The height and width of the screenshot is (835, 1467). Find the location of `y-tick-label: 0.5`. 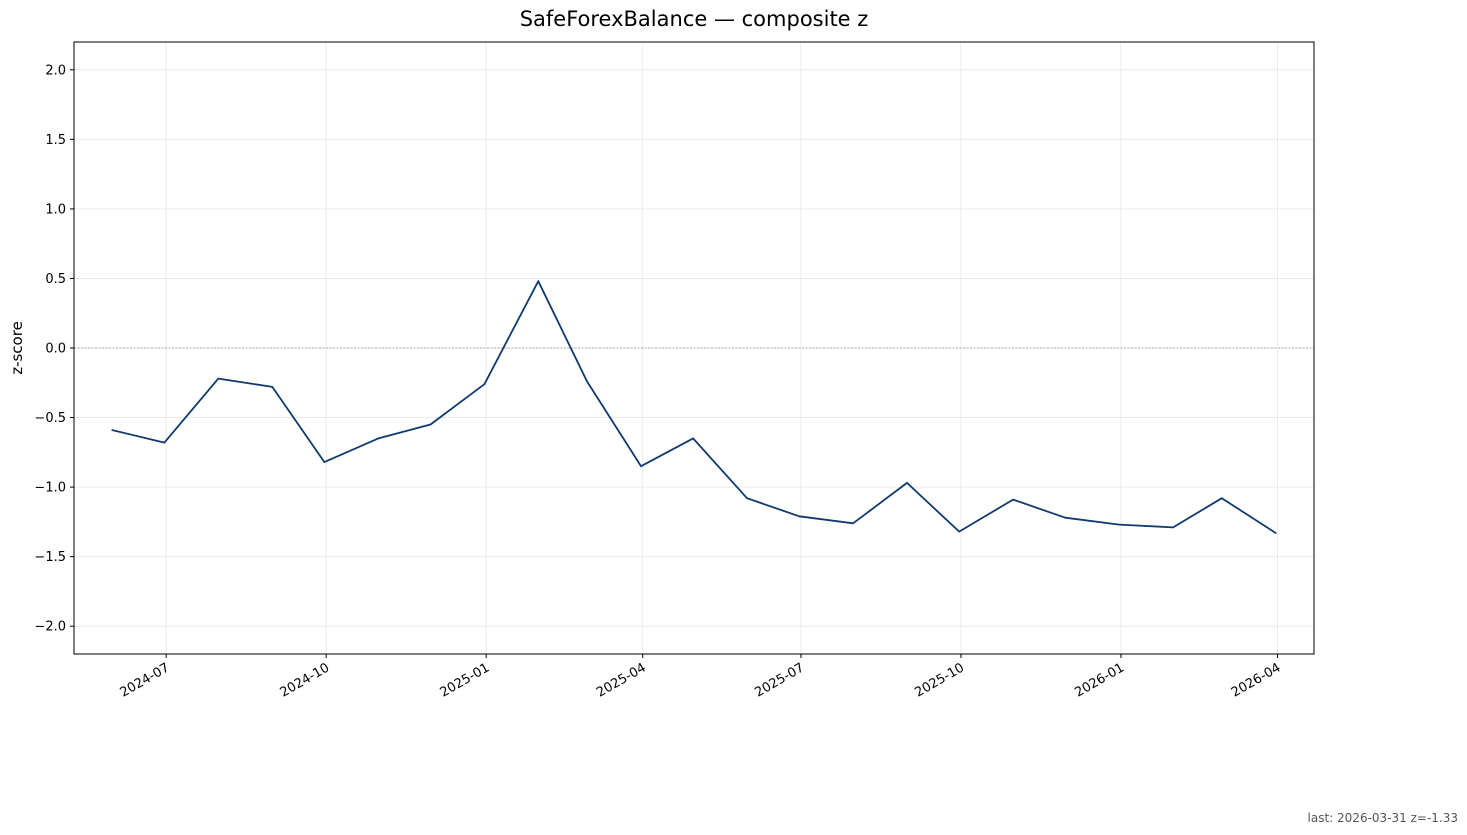

y-tick-label: 0.5 is located at coordinates (55, 279).